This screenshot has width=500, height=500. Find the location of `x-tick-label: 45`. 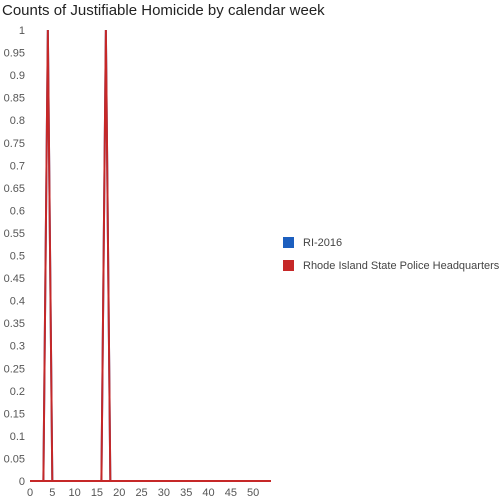

x-tick-label: 45 is located at coordinates (231, 493).